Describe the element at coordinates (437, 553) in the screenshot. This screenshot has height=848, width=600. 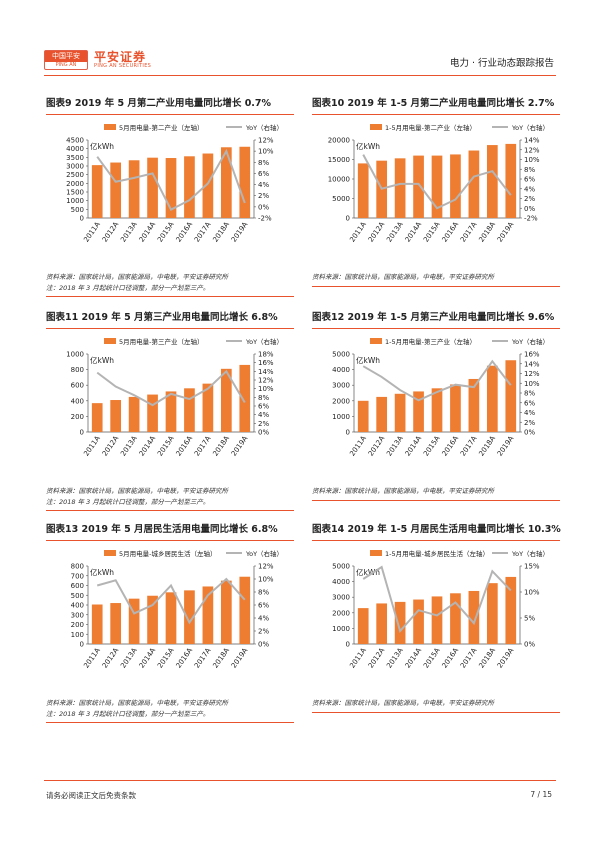
I see `legend-bar-label: 1-5月用电量-城乡居民生活（左轴）` at that location.